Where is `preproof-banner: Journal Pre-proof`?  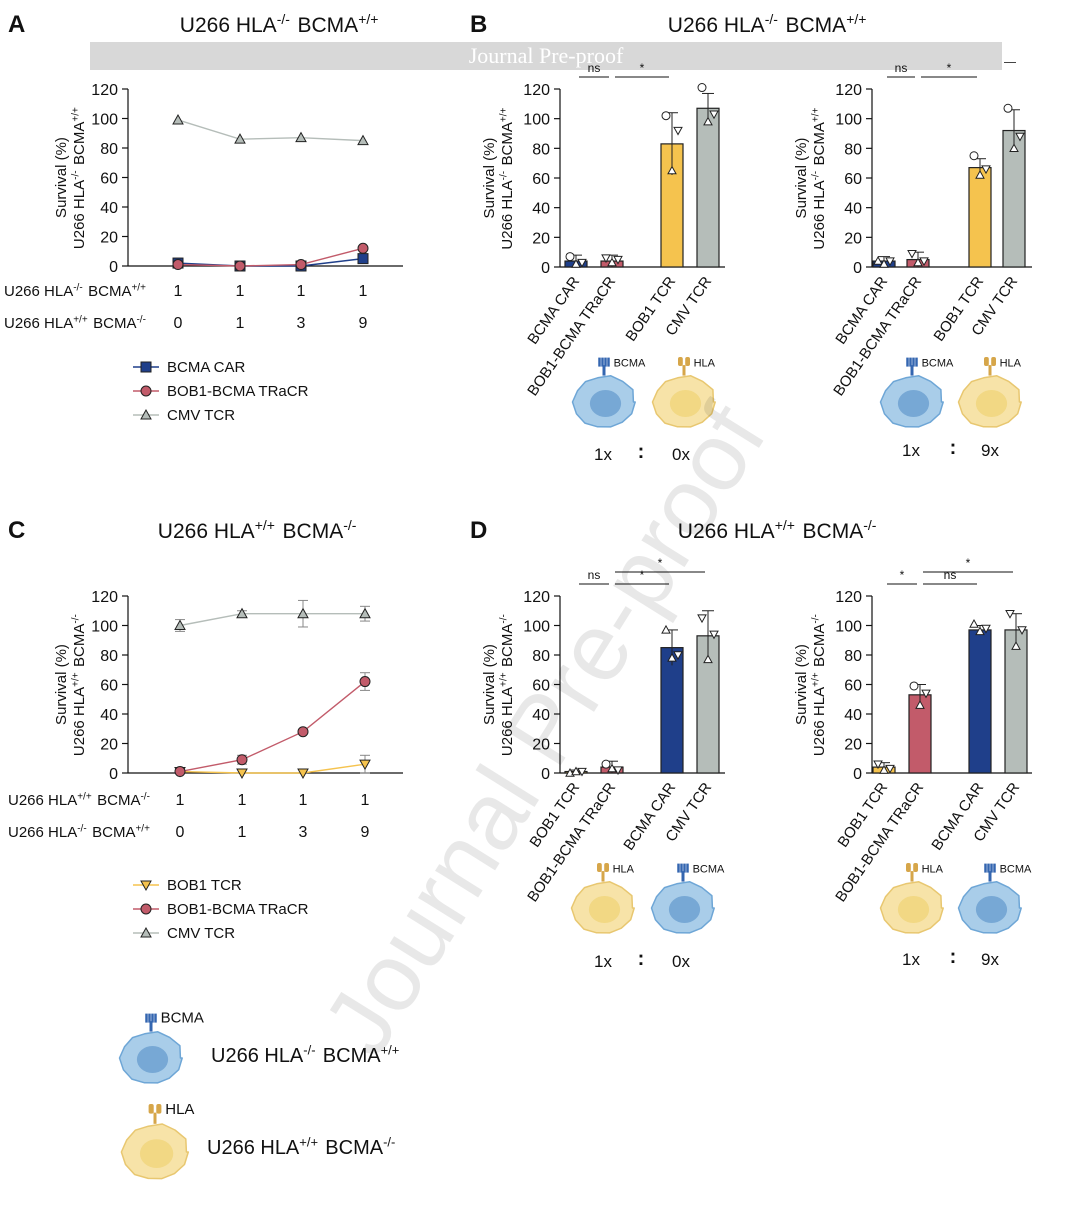
preproof-banner: Journal Pre-proof is located at coordinates (546, 56).